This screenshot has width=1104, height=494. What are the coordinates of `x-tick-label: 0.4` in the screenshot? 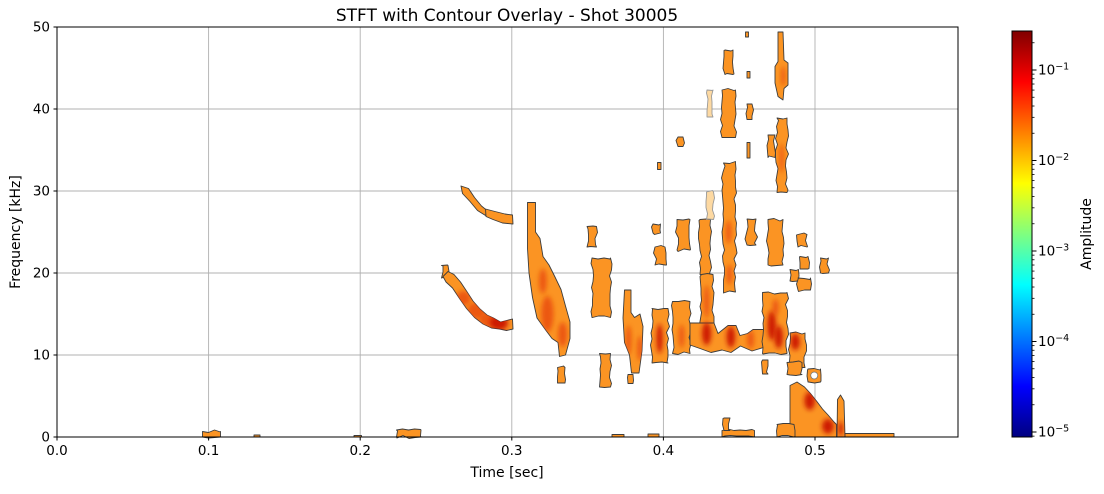 It's located at (663, 451).